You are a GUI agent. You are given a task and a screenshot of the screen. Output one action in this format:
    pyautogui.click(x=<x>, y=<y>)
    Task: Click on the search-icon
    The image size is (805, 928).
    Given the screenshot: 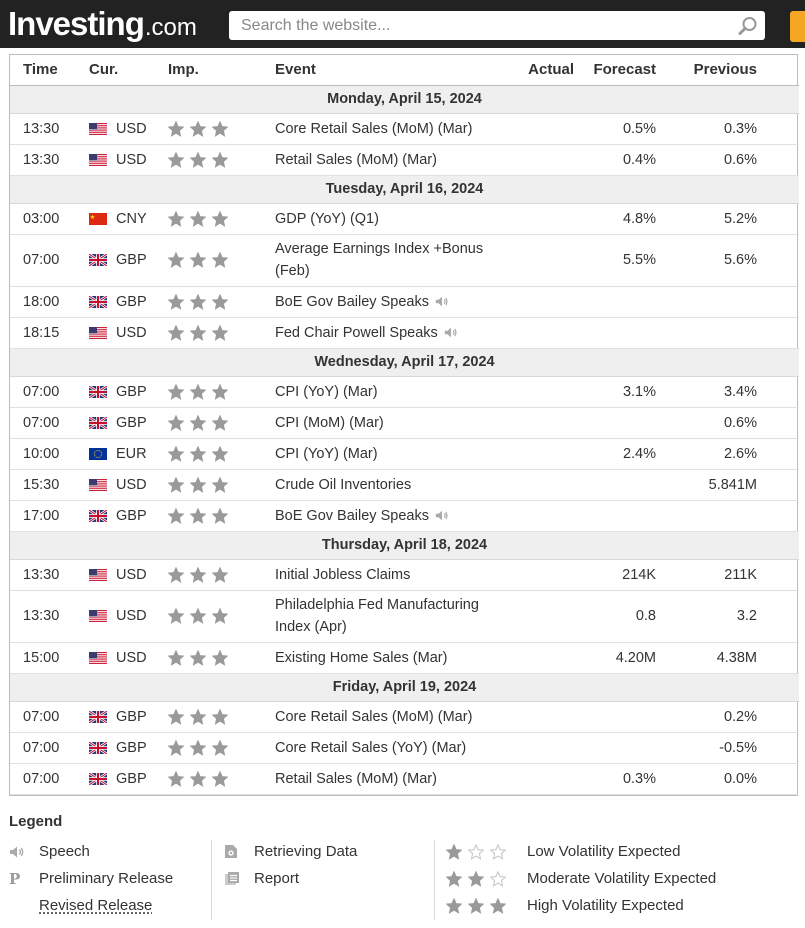 What is the action you would take?
    pyautogui.click(x=748, y=26)
    